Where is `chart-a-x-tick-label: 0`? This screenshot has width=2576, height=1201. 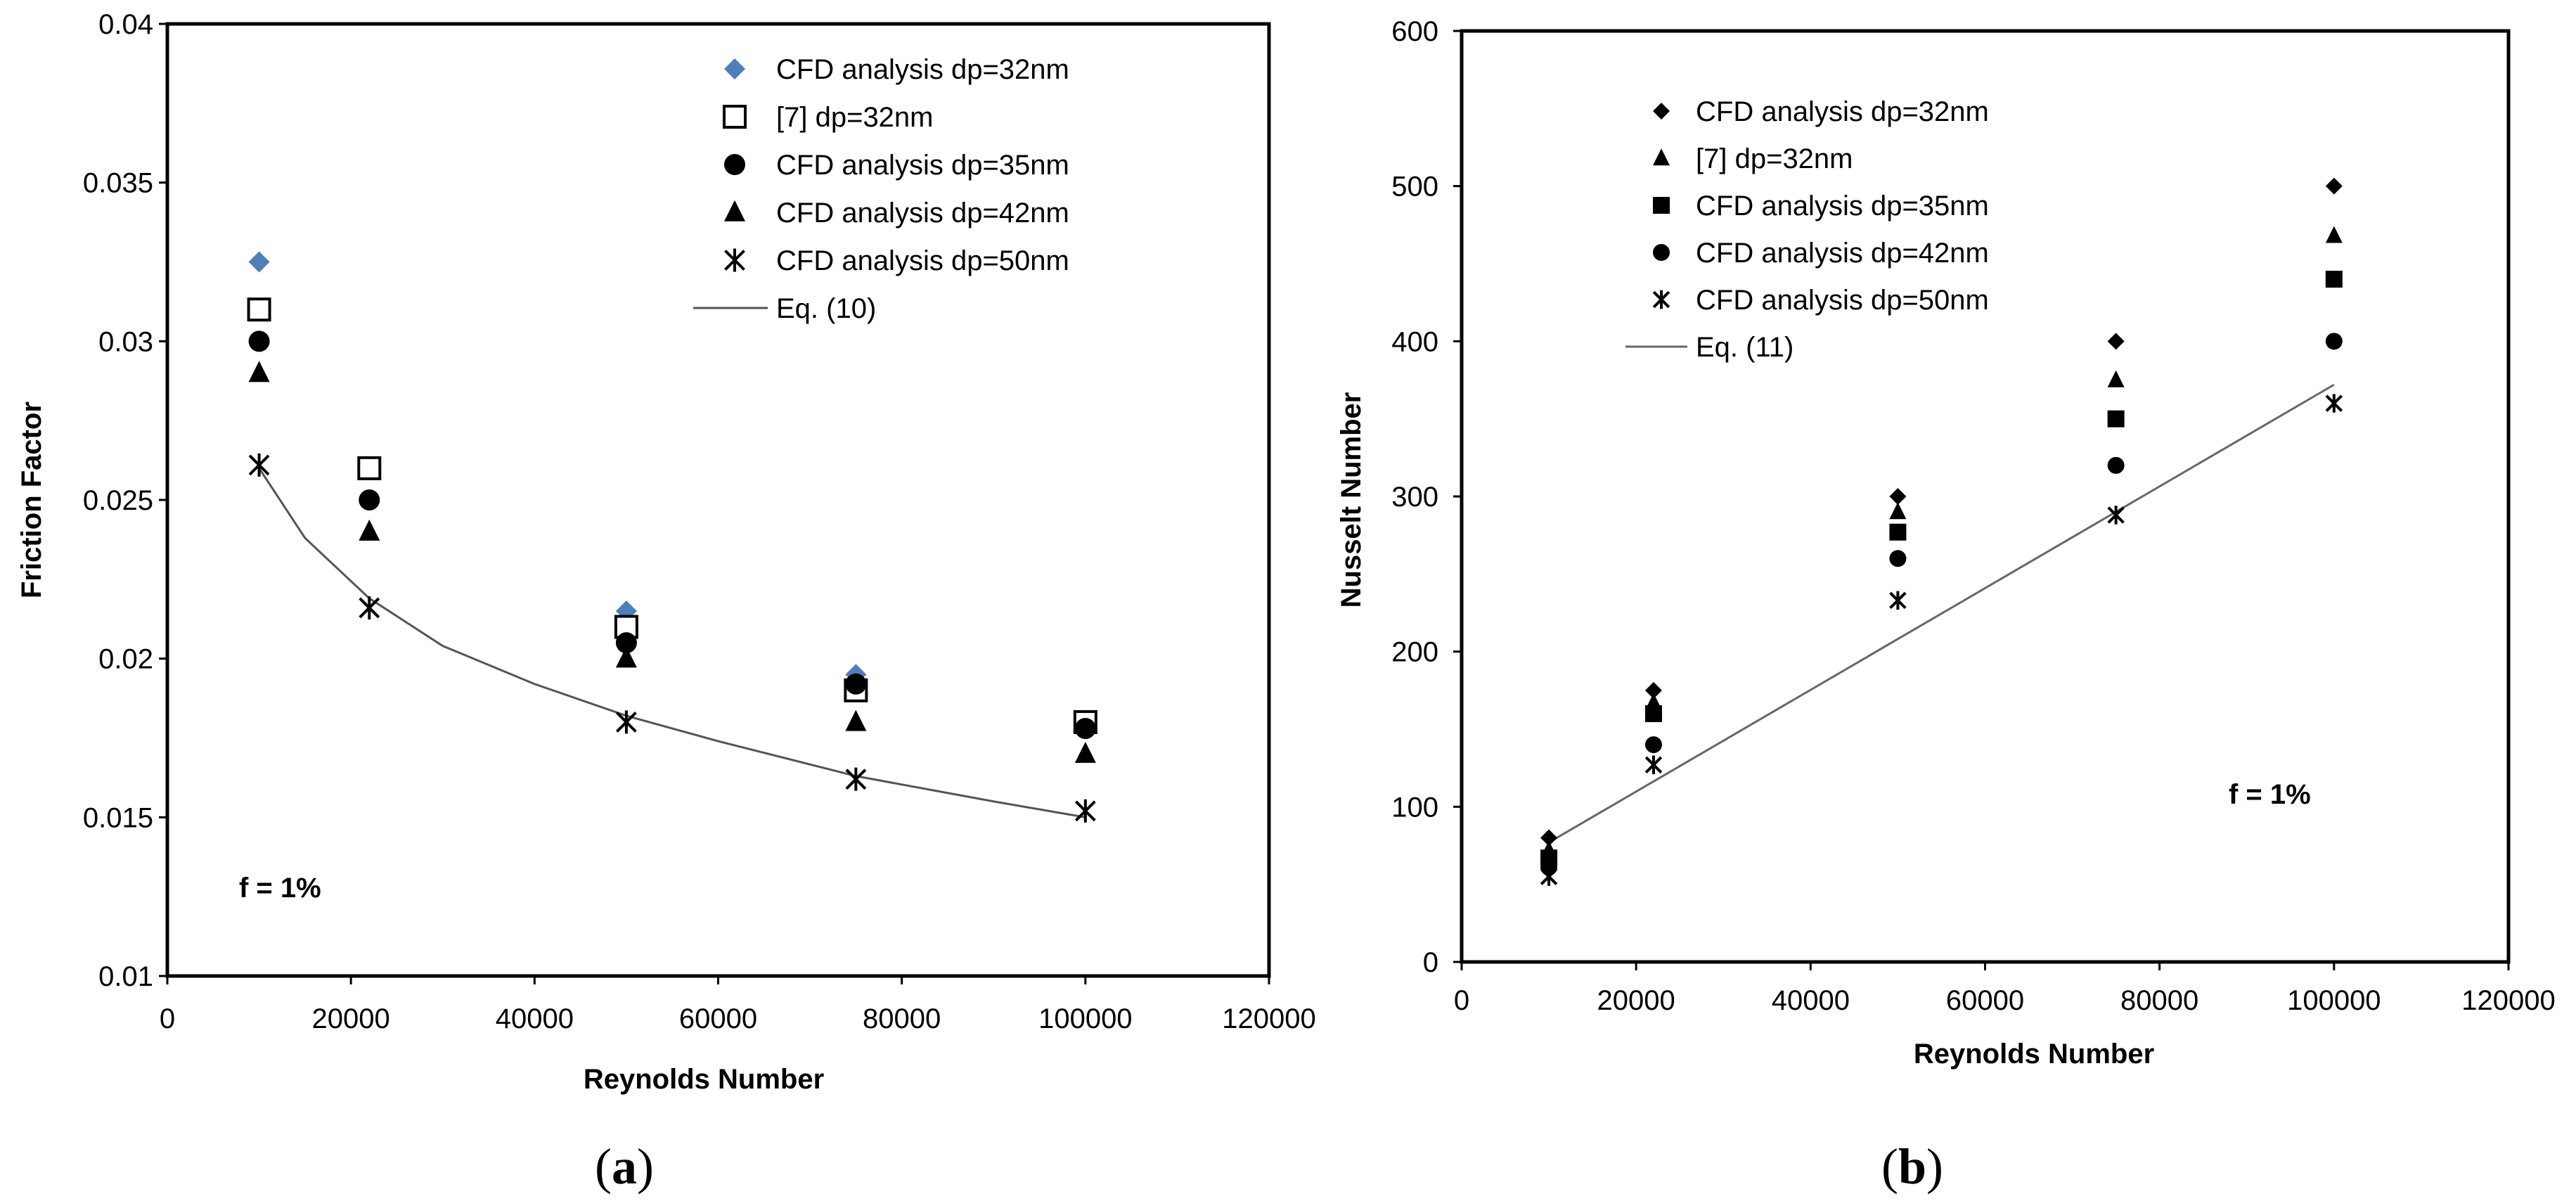
chart-a-x-tick-label: 0 is located at coordinates (167, 1018).